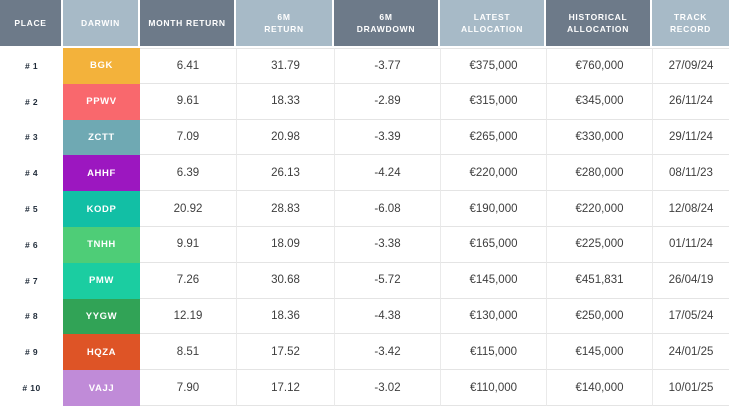 The height and width of the screenshot is (410, 729). What do you see at coordinates (599, 209) in the screenshot?
I see `historical-allocation-cell: €220,000` at bounding box center [599, 209].